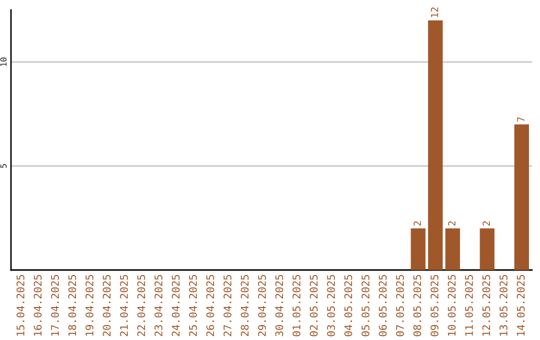  I want to click on x-tick-label: 23.04.2025, so click(158, 305).